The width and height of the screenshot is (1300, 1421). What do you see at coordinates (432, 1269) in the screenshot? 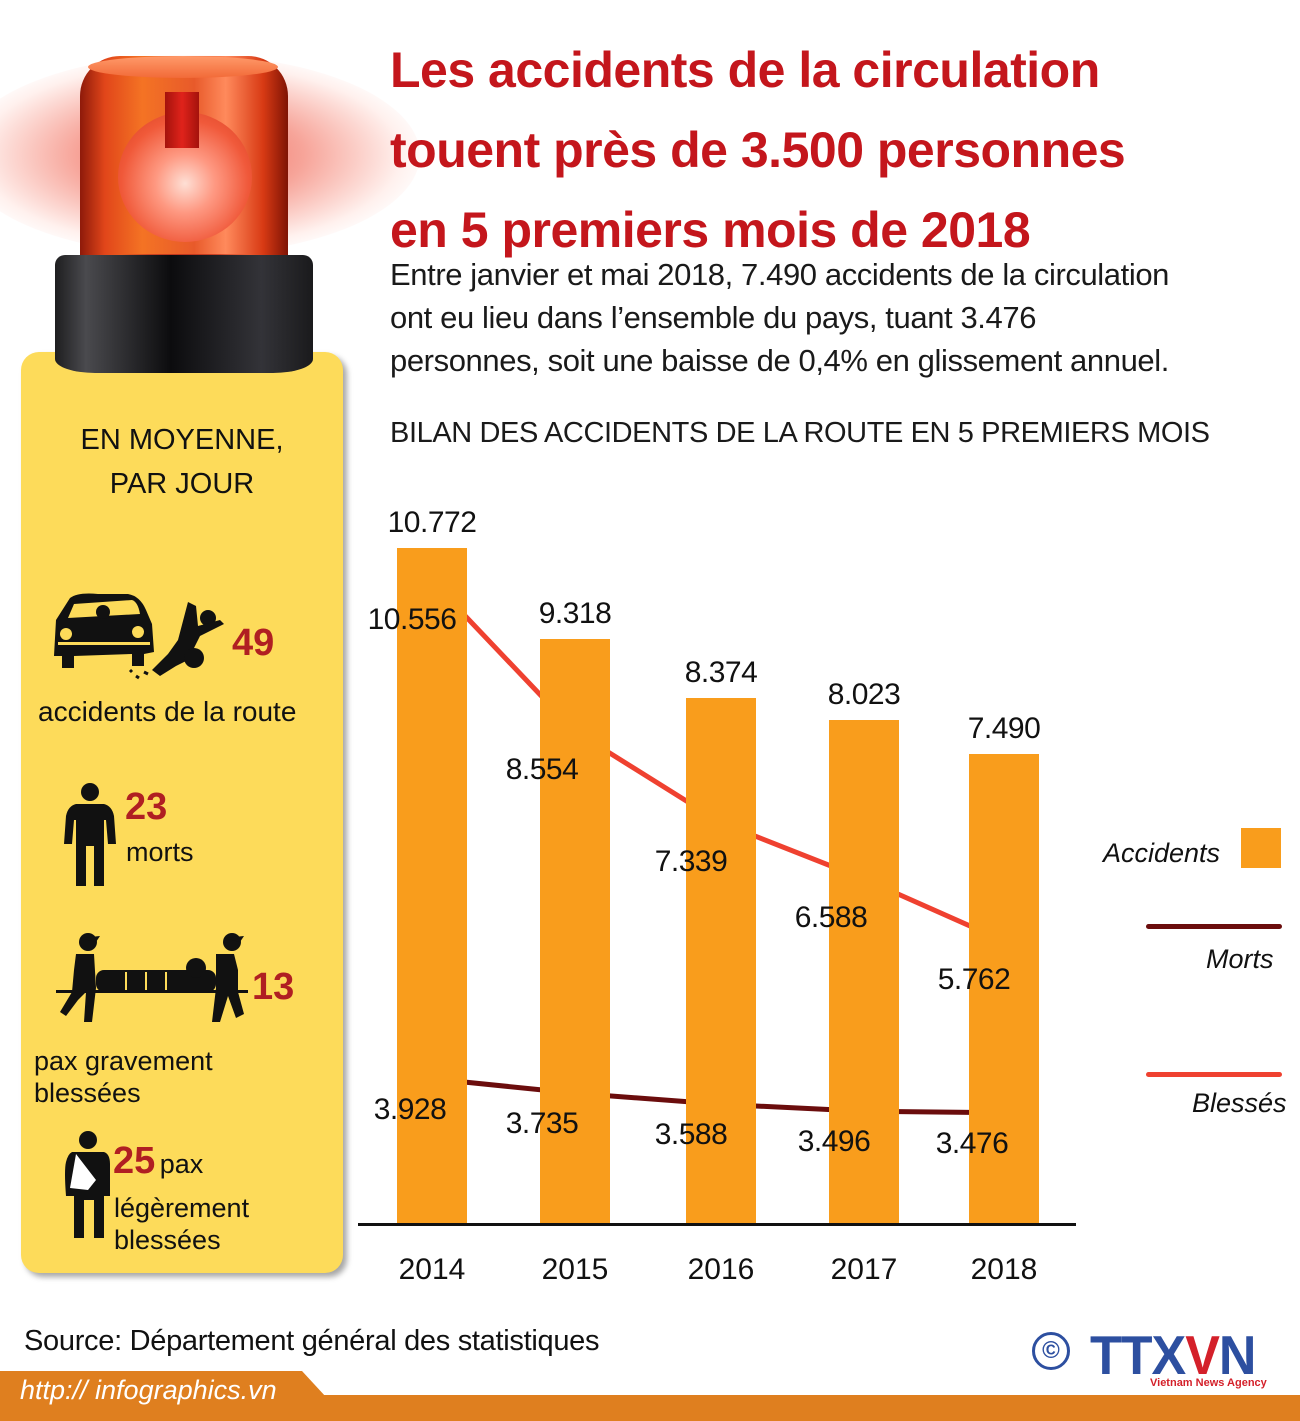
I see `x-tick-label: 2014` at bounding box center [432, 1269].